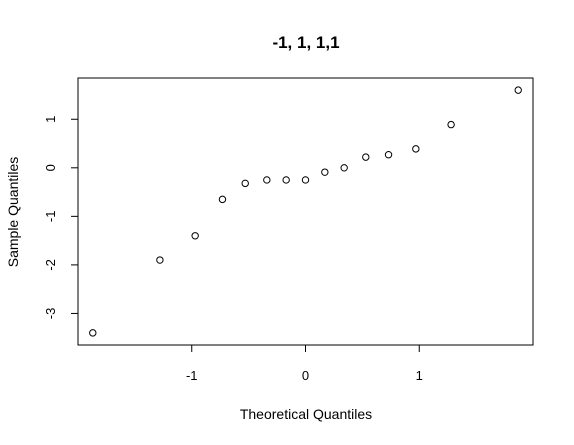 The height and width of the screenshot is (445, 574). What do you see at coordinates (192, 375) in the screenshot?
I see `x-tick-label: -1` at bounding box center [192, 375].